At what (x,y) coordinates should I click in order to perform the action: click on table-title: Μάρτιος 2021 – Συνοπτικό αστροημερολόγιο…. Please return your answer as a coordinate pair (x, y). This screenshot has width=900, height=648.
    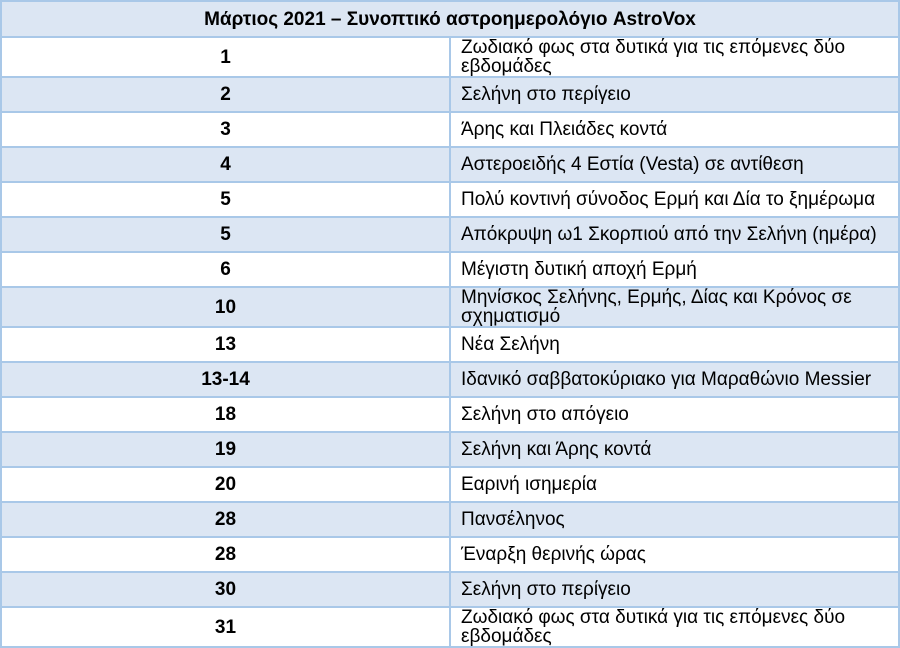
    Looking at the image, I should click on (450, 19).